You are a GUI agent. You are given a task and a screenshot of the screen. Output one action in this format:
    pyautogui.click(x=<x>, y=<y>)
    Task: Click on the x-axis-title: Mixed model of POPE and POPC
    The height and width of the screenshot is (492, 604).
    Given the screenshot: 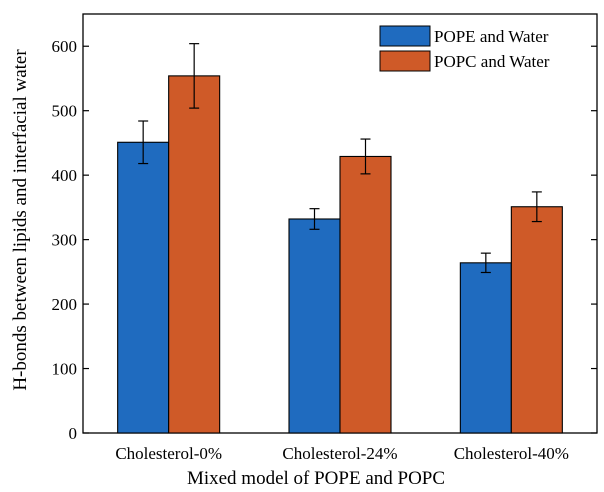 What is the action you would take?
    pyautogui.click(x=316, y=478)
    